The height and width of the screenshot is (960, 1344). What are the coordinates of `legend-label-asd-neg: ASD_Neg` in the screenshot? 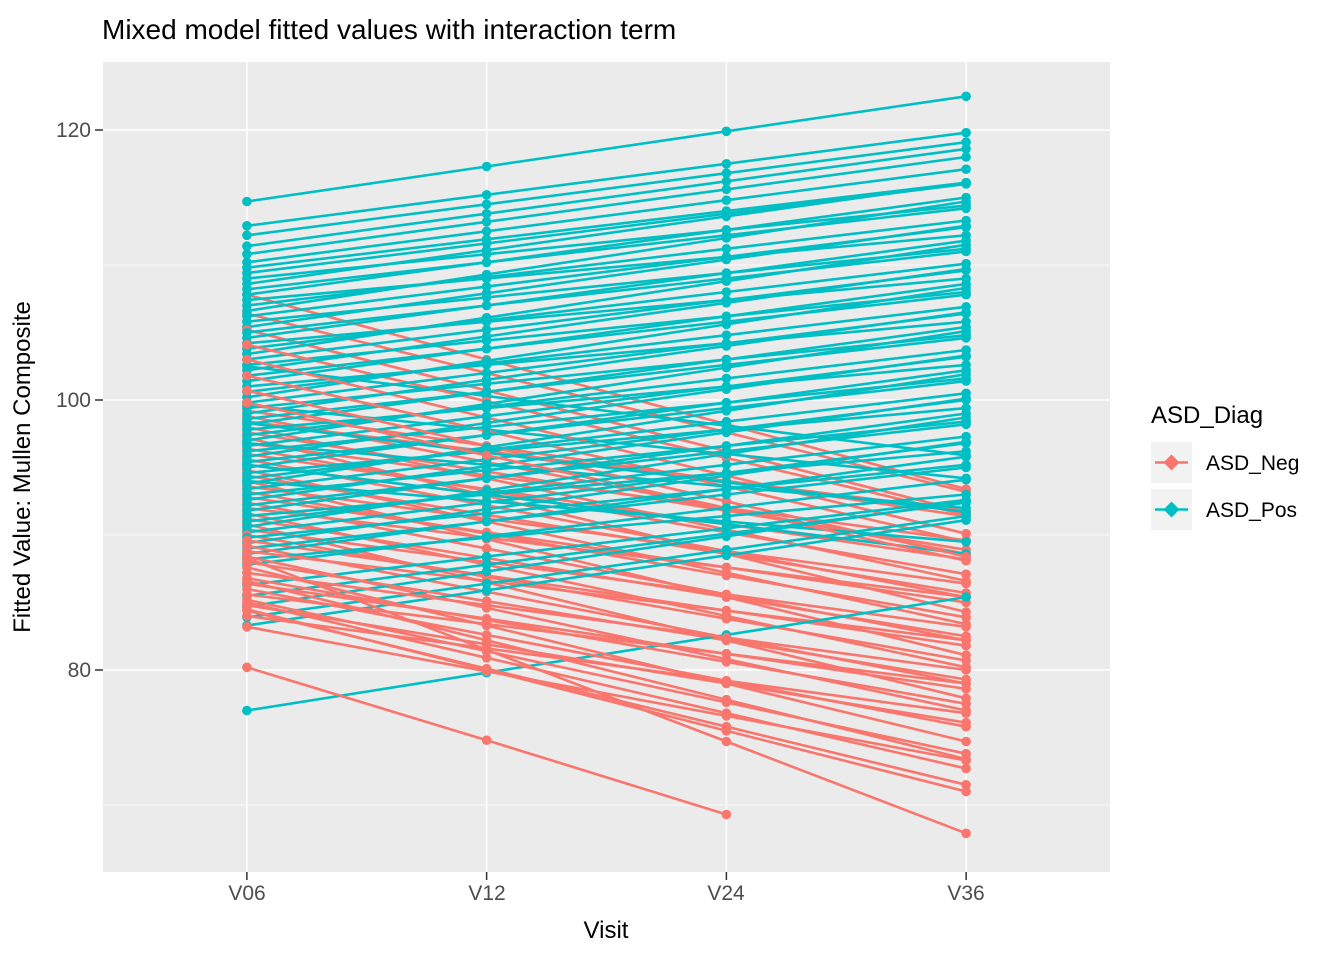 It's located at (1252, 463).